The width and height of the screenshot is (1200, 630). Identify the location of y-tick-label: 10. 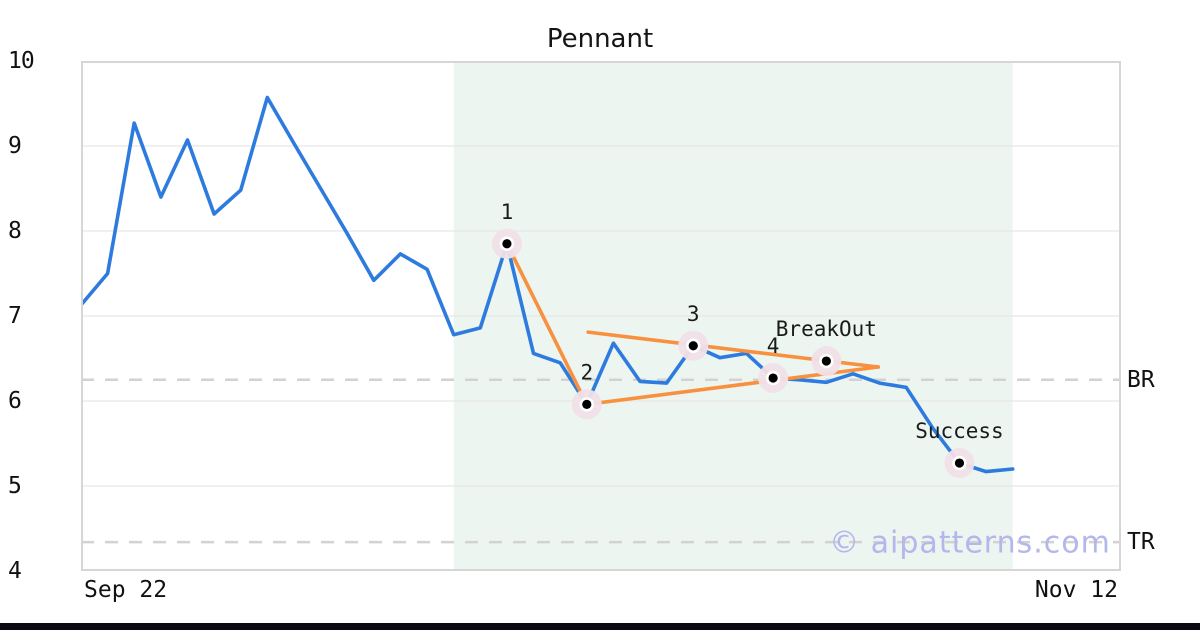
(21, 61).